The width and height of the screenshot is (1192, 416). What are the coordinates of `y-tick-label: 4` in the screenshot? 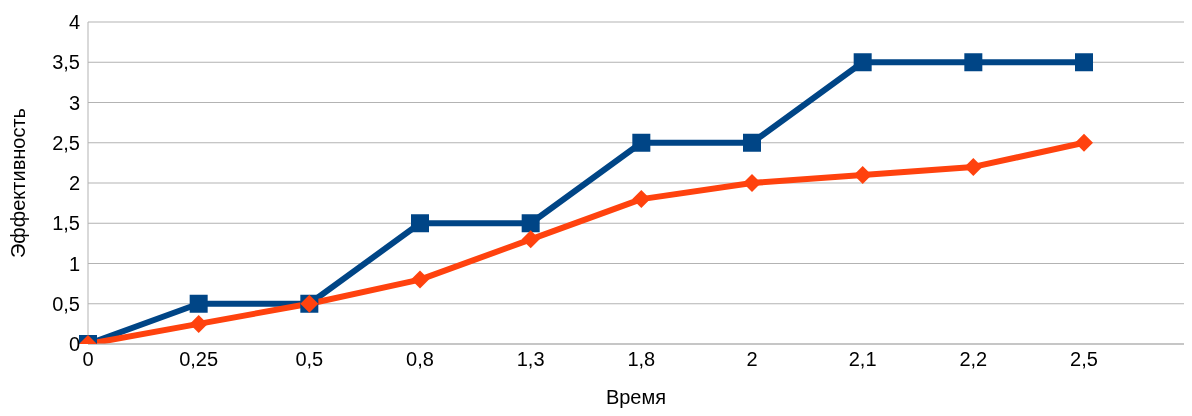 It's located at (74, 22).